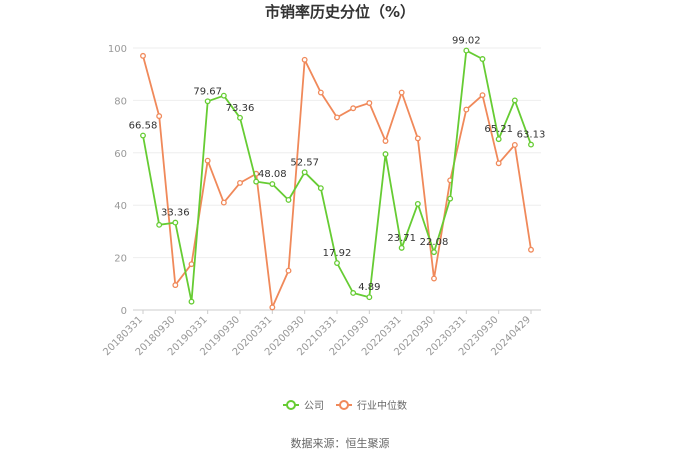 This screenshot has width=680, height=460. Describe the element at coordinates (498, 129) in the screenshot. I see `data-label: 65.21` at that location.